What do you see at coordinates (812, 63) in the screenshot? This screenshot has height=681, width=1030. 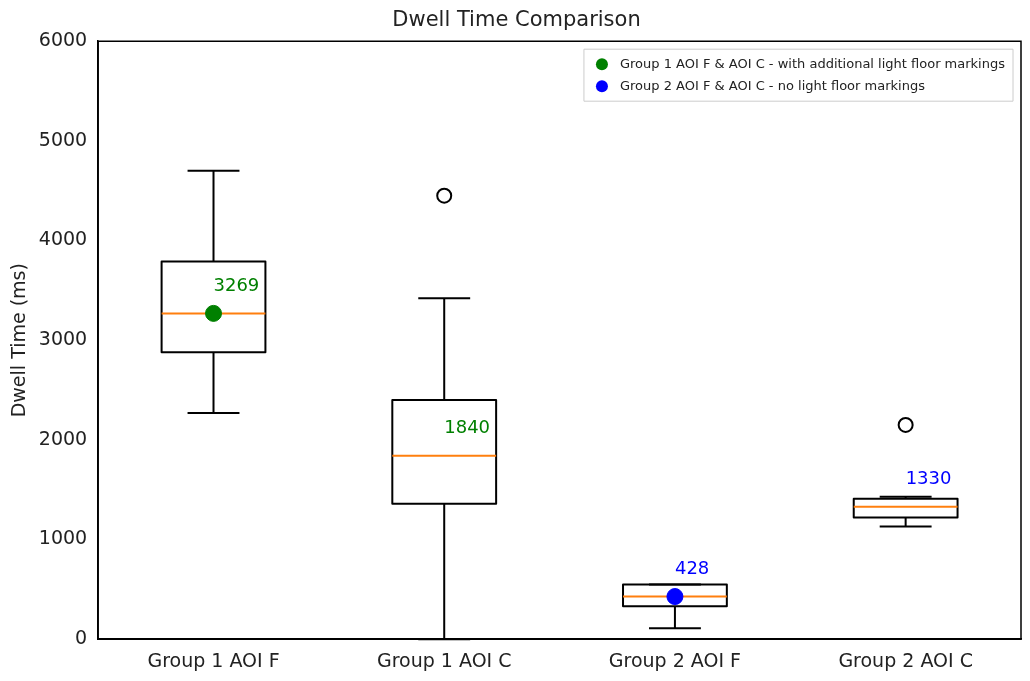 I see `legend-label: Group 1 AOI F & AOI C - with additional light floor markings` at bounding box center [812, 63].